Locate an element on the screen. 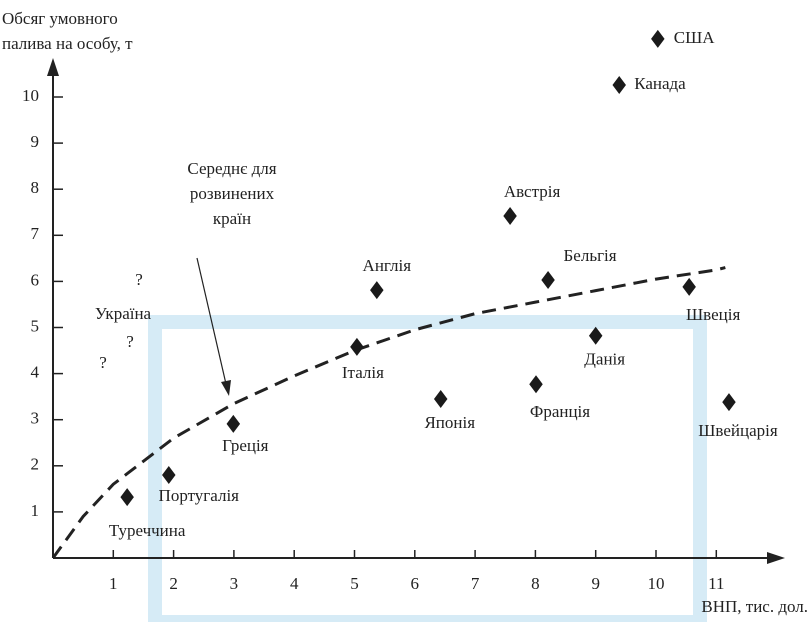 The height and width of the screenshot is (622, 810). x-tick-label: 9 is located at coordinates (595, 583).